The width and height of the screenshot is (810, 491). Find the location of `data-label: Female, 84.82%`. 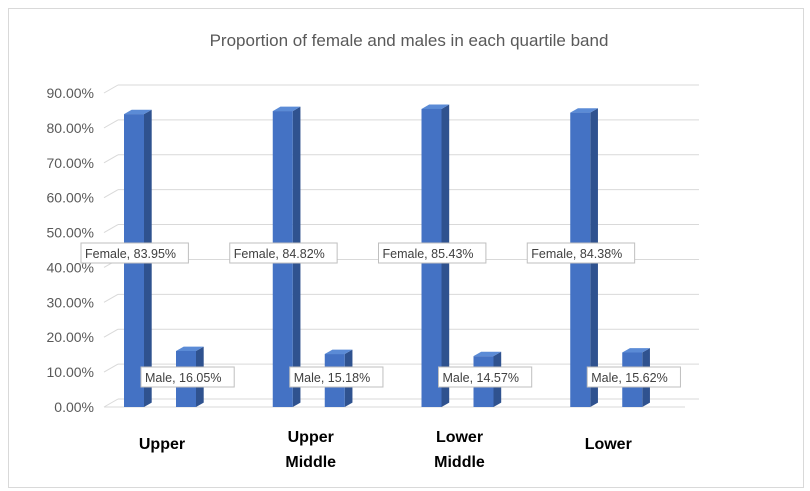

data-label: Female, 84.82% is located at coordinates (279, 254).